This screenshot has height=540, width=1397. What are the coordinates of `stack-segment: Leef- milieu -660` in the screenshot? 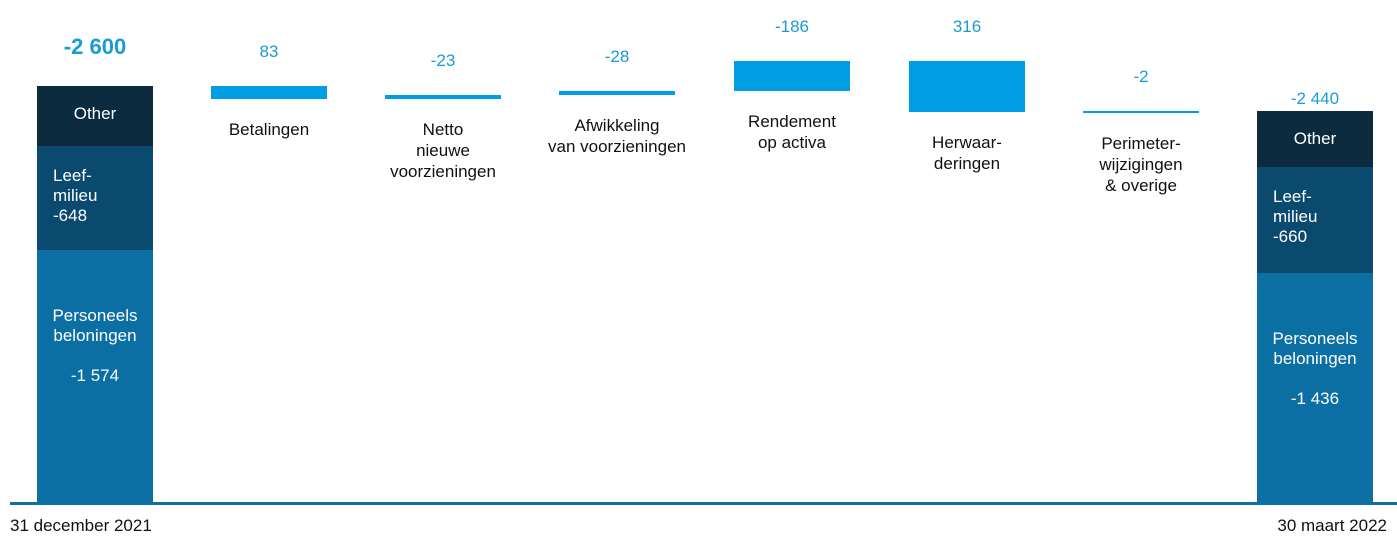 It's located at (1315, 219).